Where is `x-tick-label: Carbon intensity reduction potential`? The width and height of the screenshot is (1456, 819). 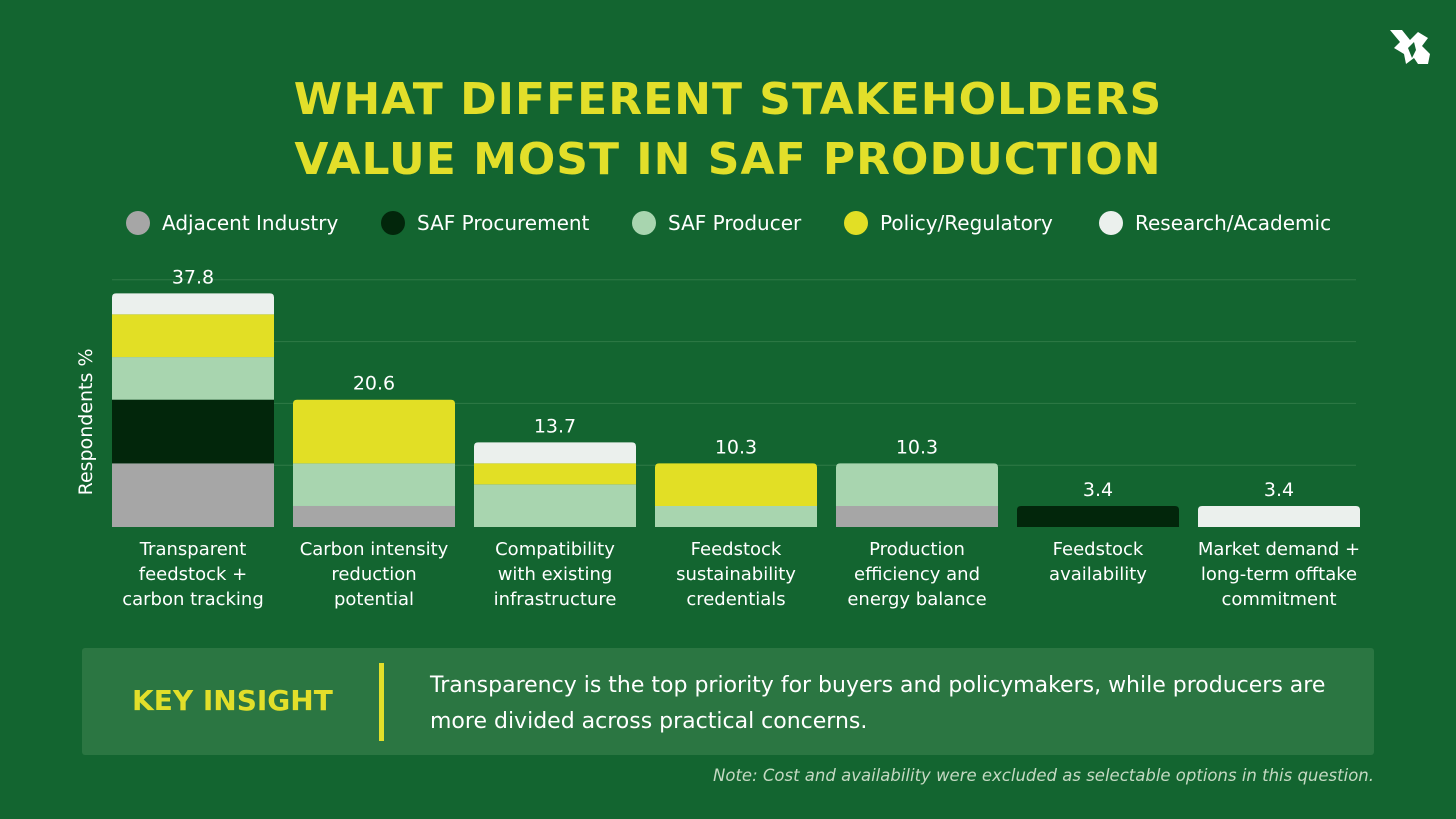
x-tick-label: Carbon intensity reduction potential is located at coordinates (374, 574).